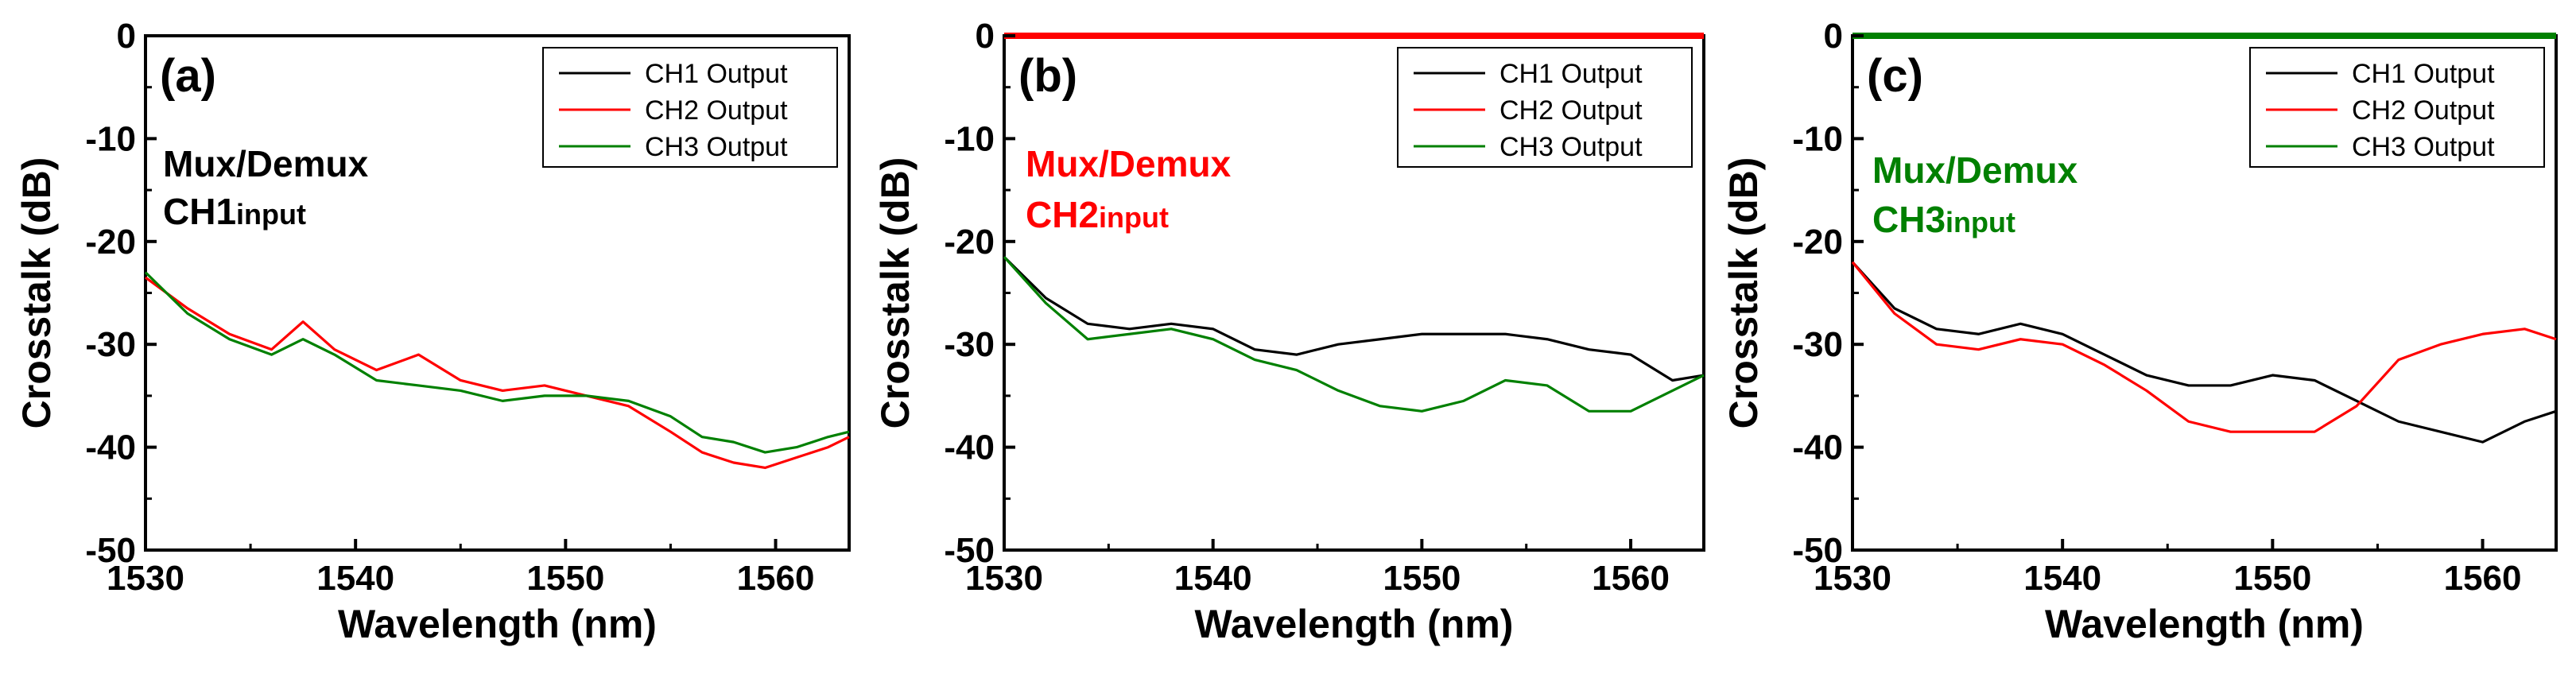 The image size is (2576, 686). I want to click on annotation-line2: CH3input, so click(1943, 220).